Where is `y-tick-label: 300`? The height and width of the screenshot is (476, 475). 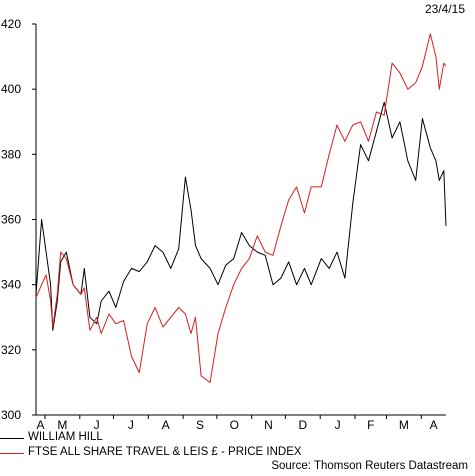
y-tick-label: 300 is located at coordinates (11, 415).